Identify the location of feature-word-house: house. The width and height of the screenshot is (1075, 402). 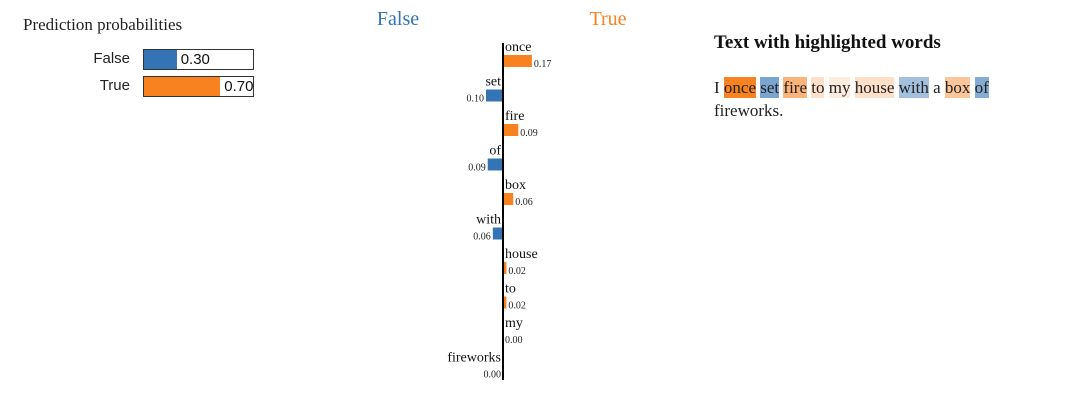
(521, 254).